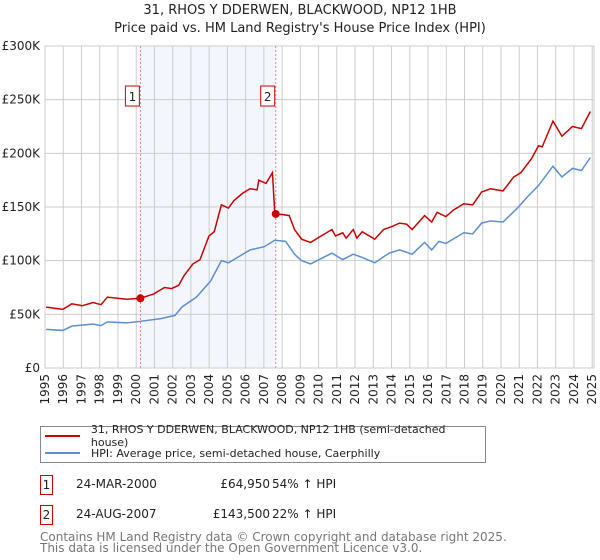  I want to click on x-tick-label: 2025, so click(592, 389).